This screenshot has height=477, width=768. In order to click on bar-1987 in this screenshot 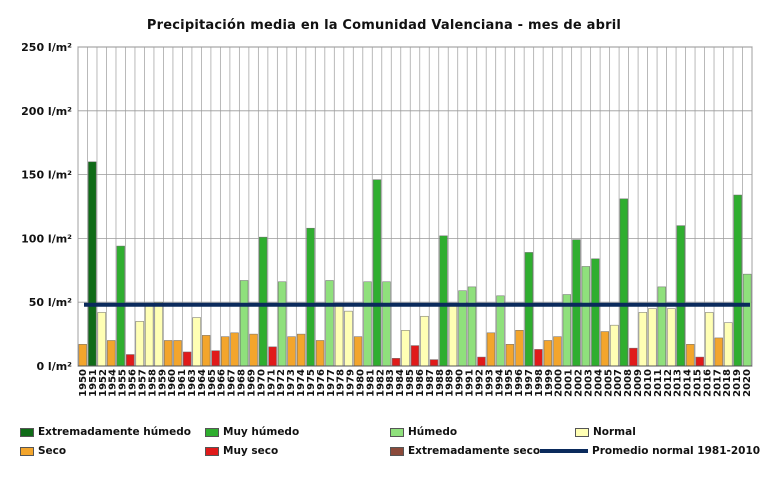, I will do `click(434, 363)`.